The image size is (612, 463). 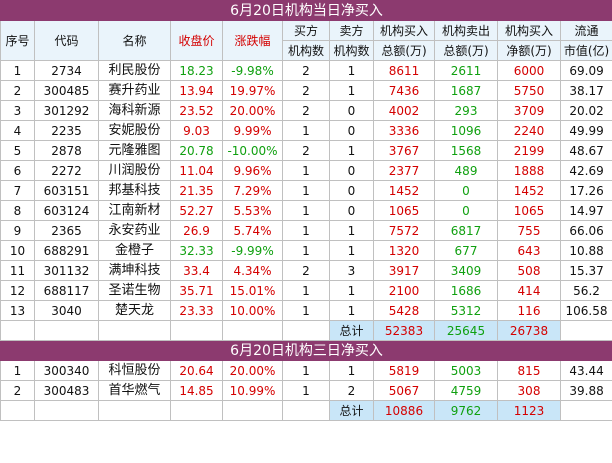 What do you see at coordinates (252, 310) in the screenshot?
I see `cell-change: 10.00%` at bounding box center [252, 310].